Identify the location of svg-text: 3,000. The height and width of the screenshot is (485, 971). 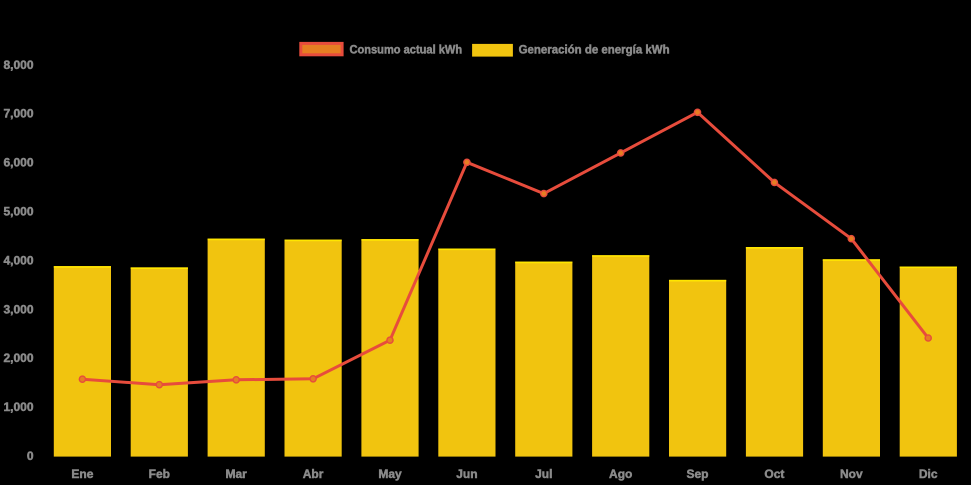
(18, 309).